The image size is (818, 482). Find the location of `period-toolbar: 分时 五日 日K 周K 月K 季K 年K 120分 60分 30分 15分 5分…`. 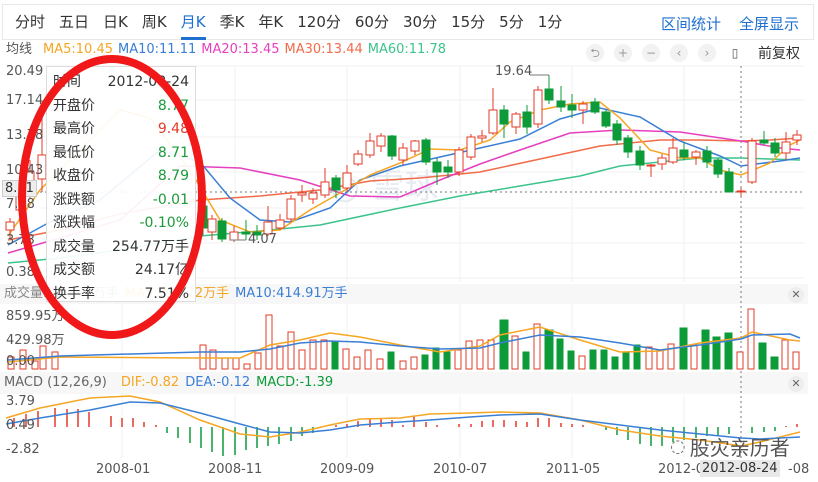

period-toolbar: 分时 五日 日K 周K 月K 季K 年K 120分 60分 30分 15分 5分… is located at coordinates (408, 22).